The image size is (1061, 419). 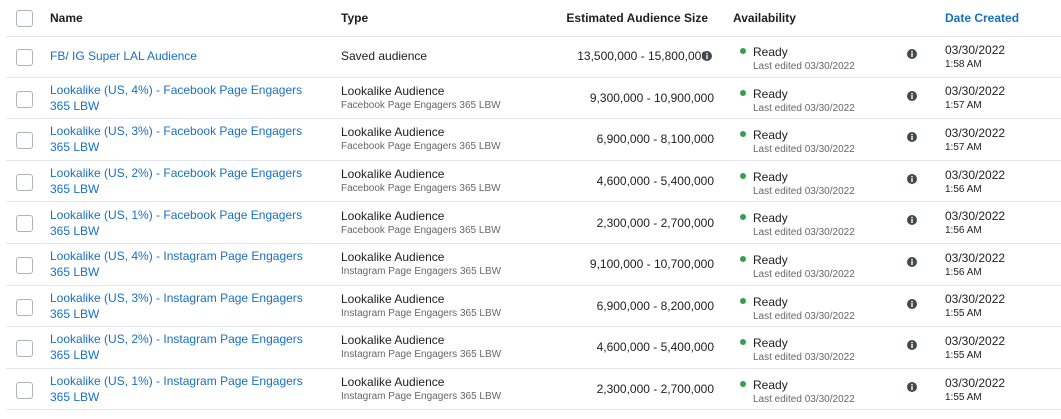 I want to click on time-created: 1:58 AM, so click(x=963, y=64).